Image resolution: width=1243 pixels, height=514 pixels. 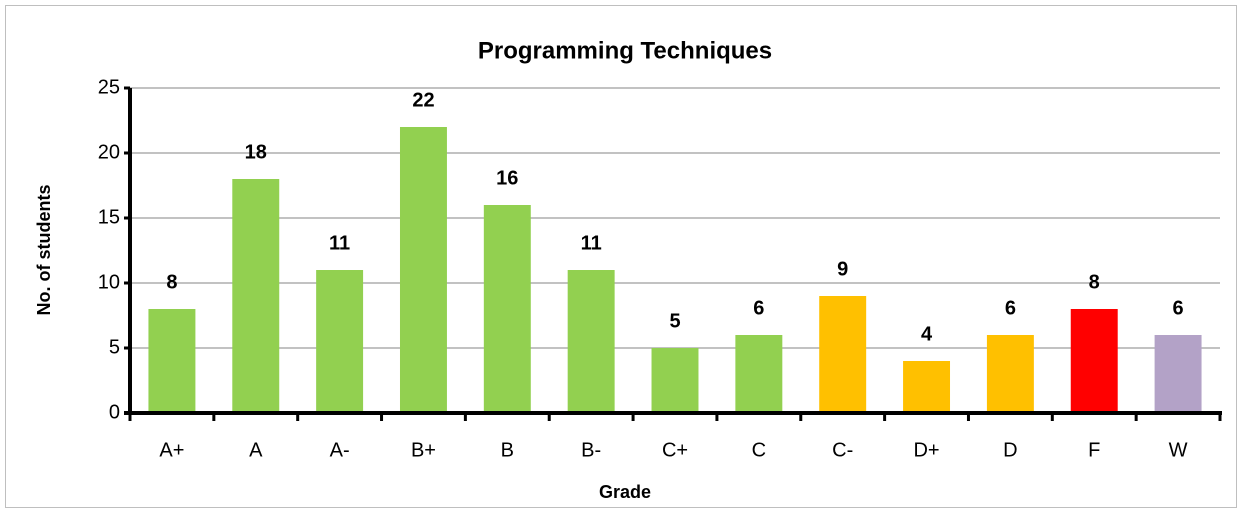 What do you see at coordinates (842, 269) in the screenshot?
I see `data-label: 9` at bounding box center [842, 269].